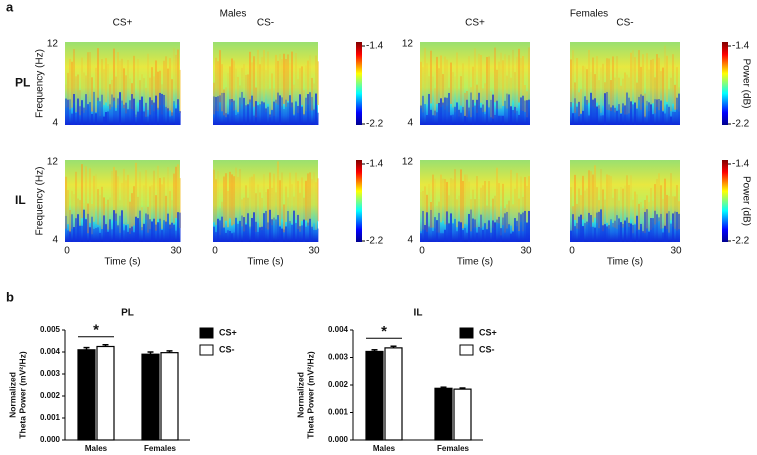 This screenshot has height=455, width=757. What do you see at coordinates (741, 164) in the screenshot?
I see `colorbar-tick-label: -1.4` at bounding box center [741, 164].